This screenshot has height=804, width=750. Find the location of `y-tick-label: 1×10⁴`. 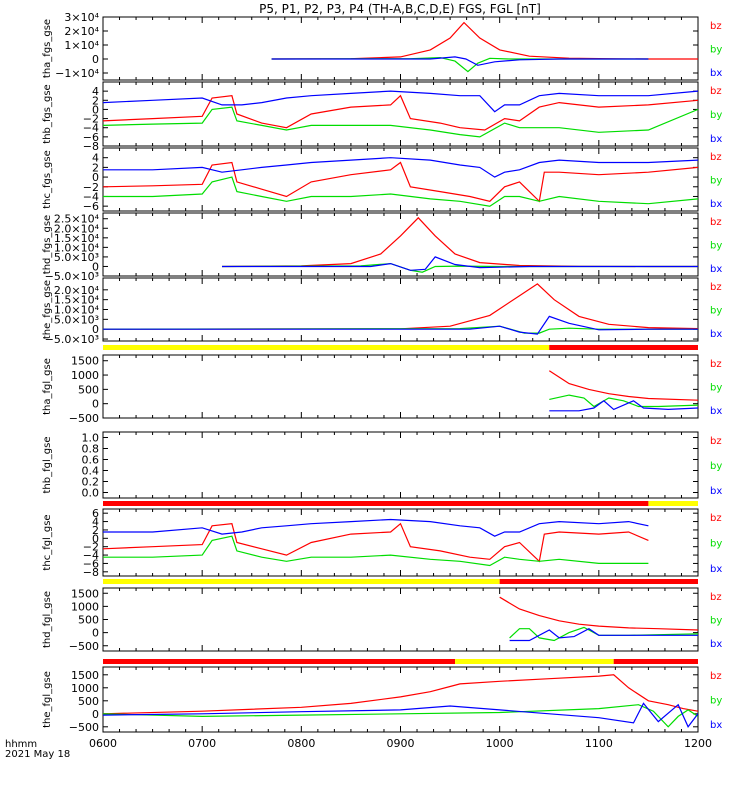

y-tick-label: 1×10⁴ is located at coordinates (81, 45).